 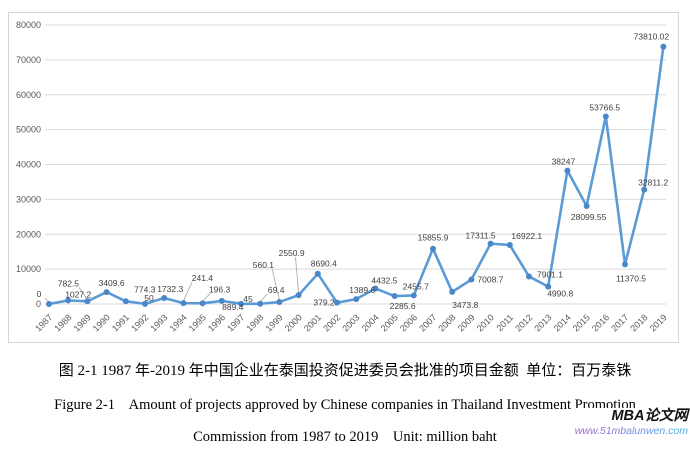 What do you see at coordinates (362, 290) in the screenshot?
I see `data-label: 1389.6` at bounding box center [362, 290].